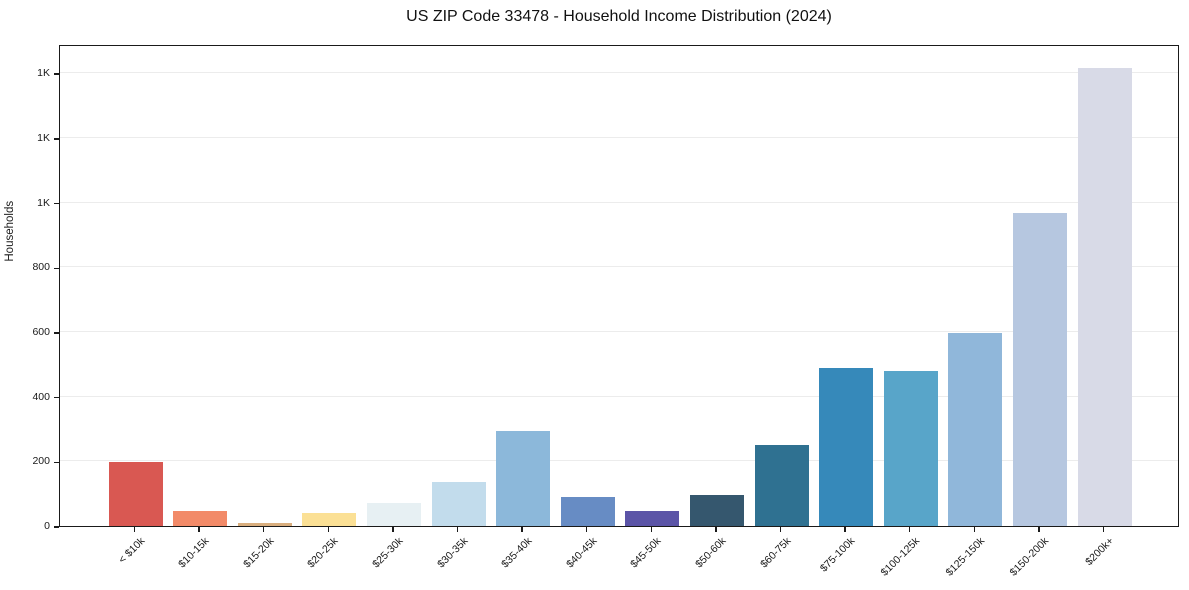  I want to click on bar-$35-40k, so click(523, 478).